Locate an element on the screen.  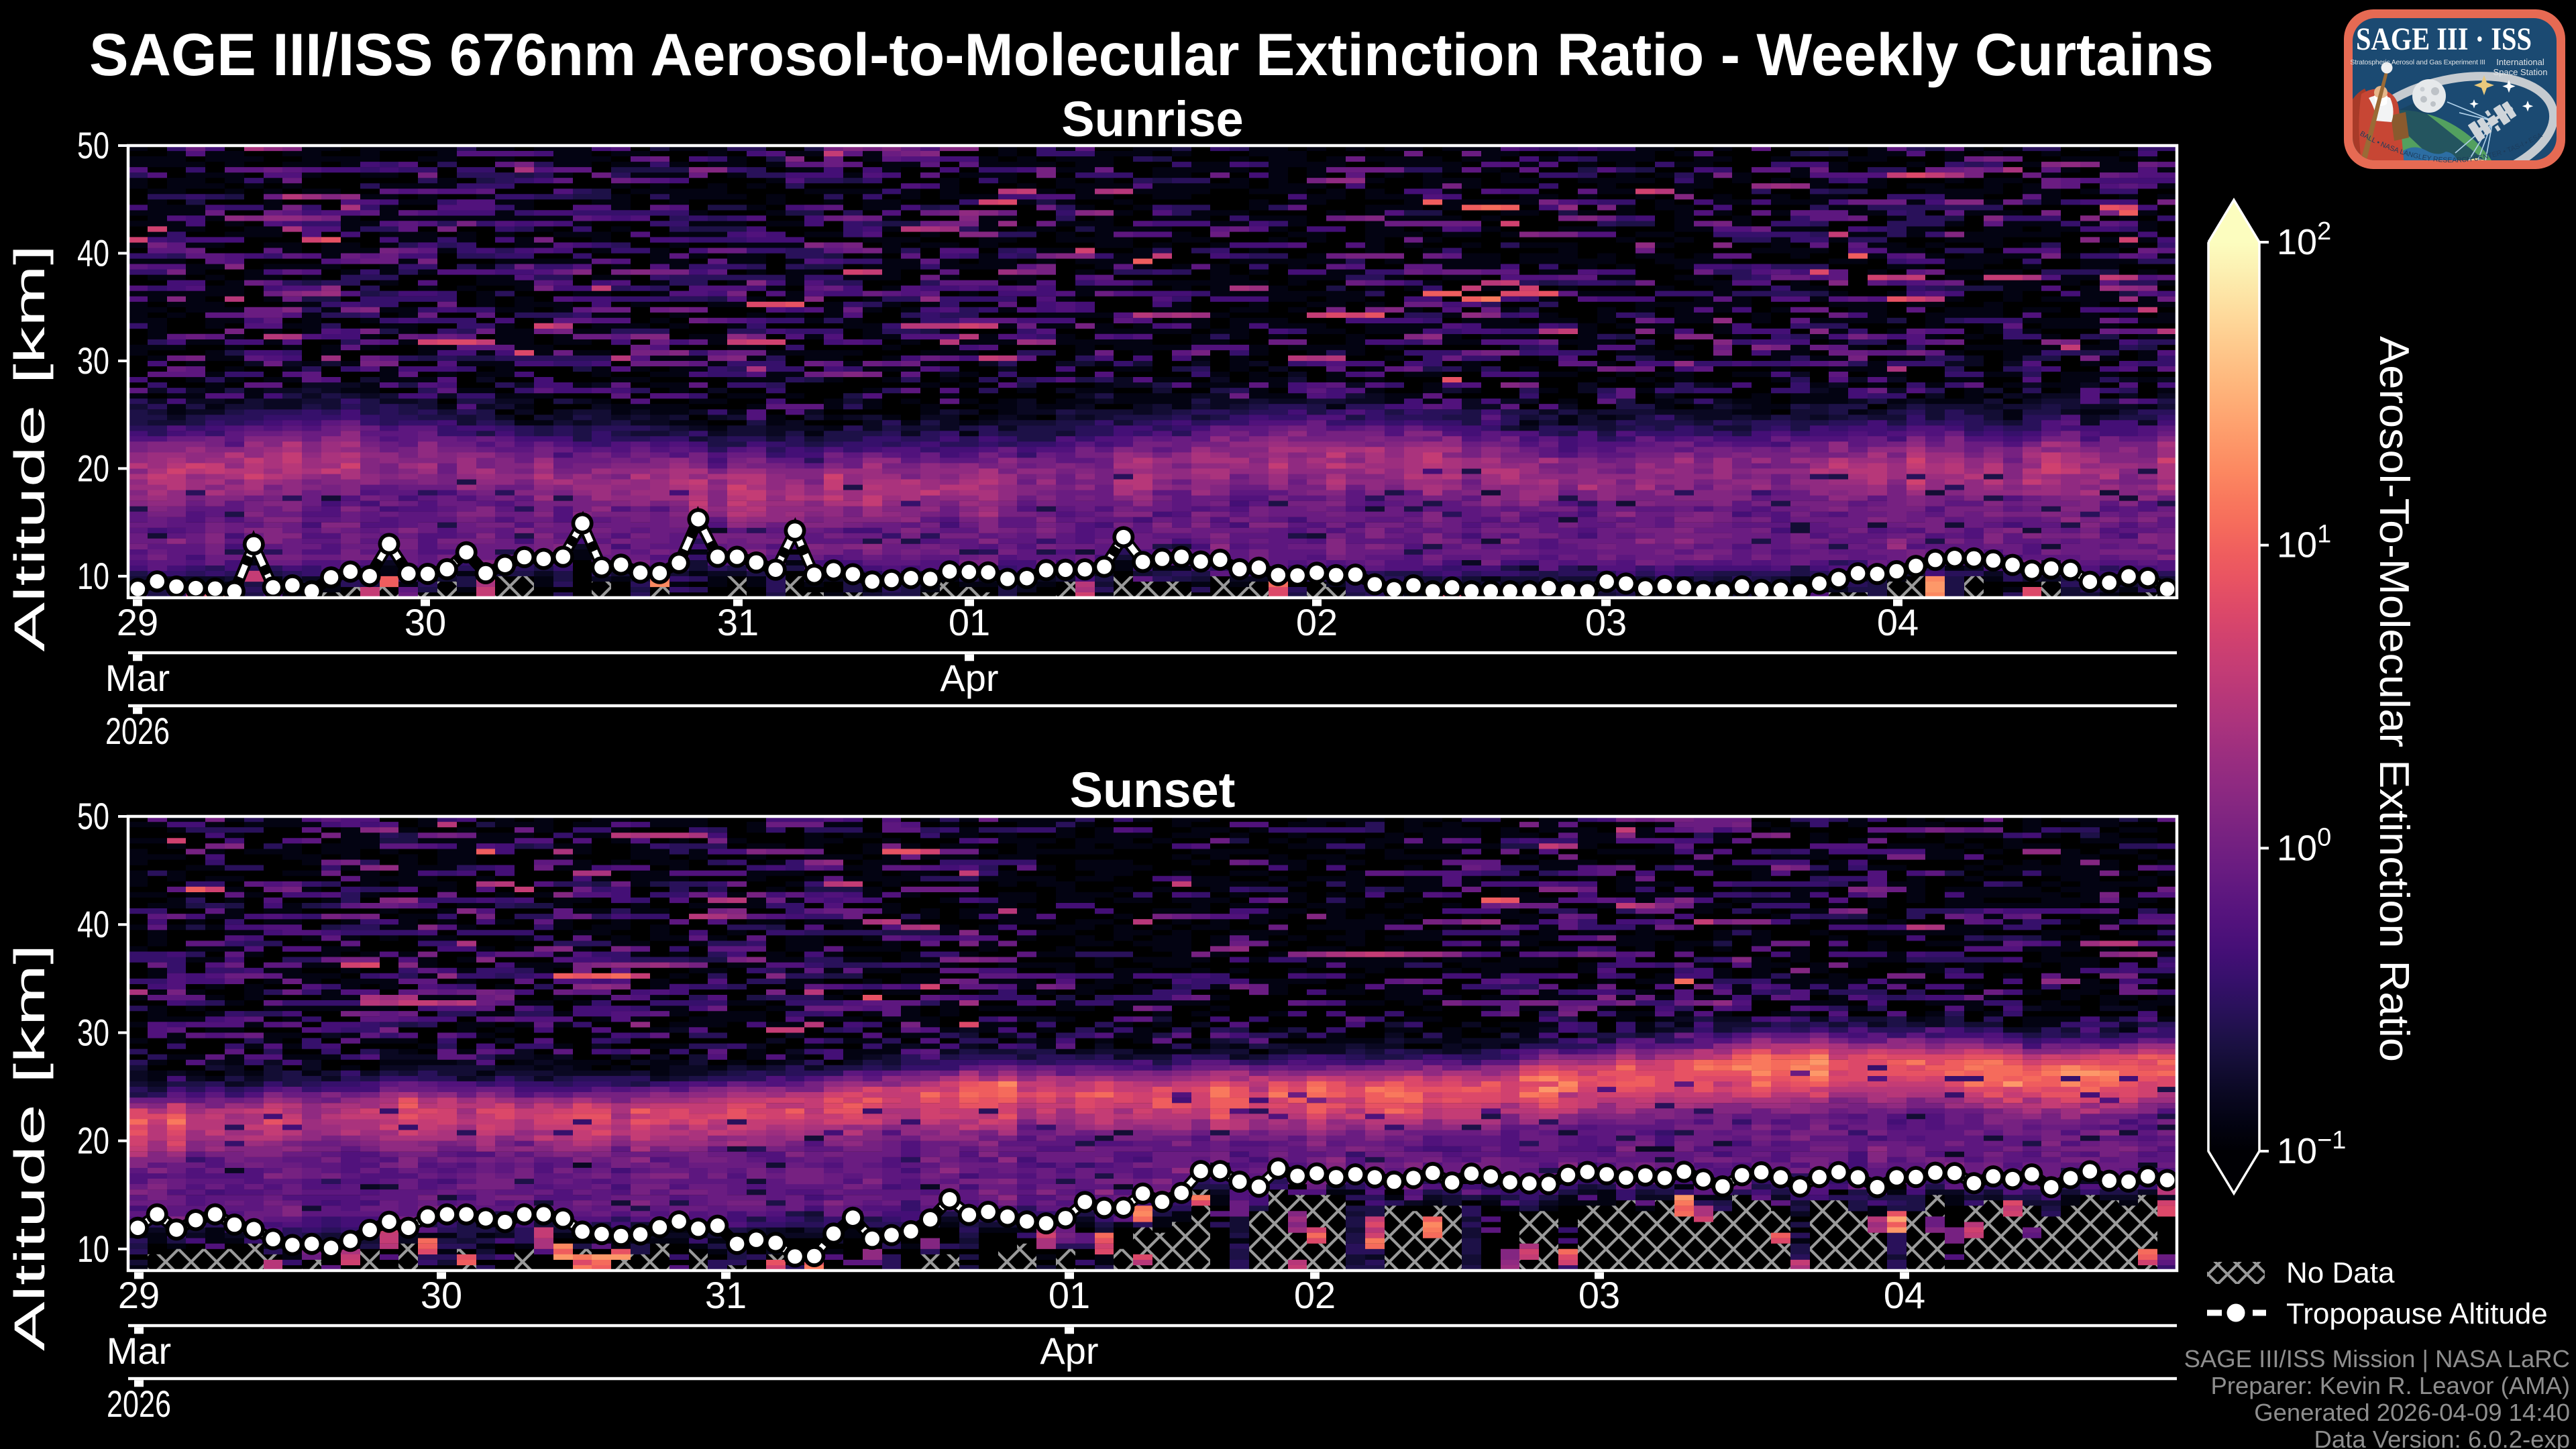
svg-text: Space Station is located at coordinates (2520, 72).